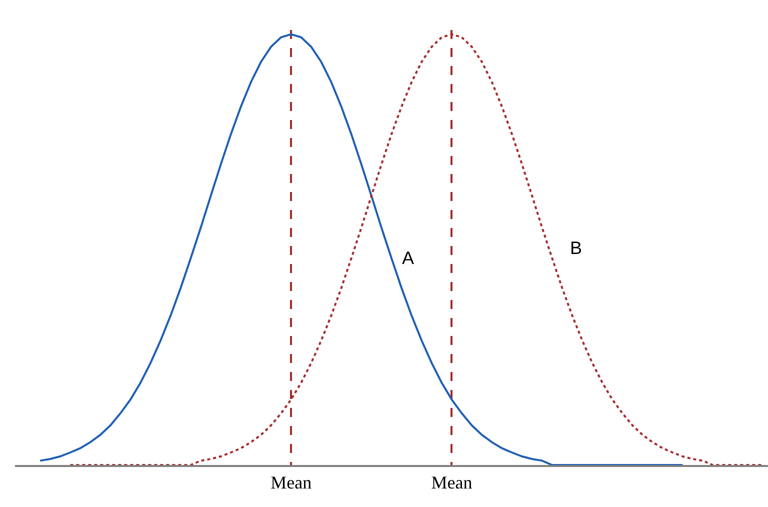  I want to click on series-label: A, so click(408, 258).